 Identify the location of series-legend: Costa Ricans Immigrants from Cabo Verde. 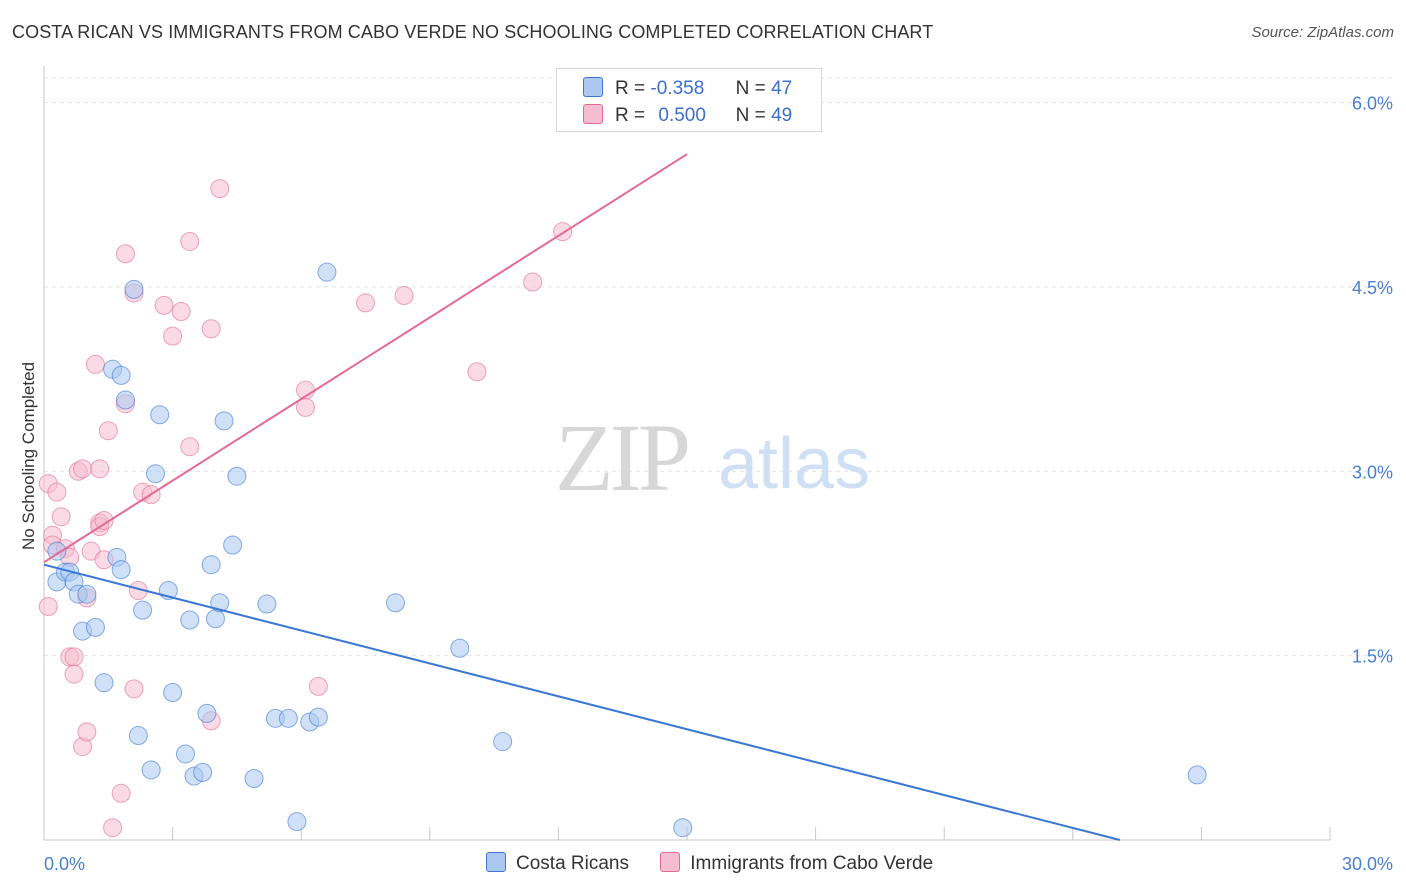
(722, 863).